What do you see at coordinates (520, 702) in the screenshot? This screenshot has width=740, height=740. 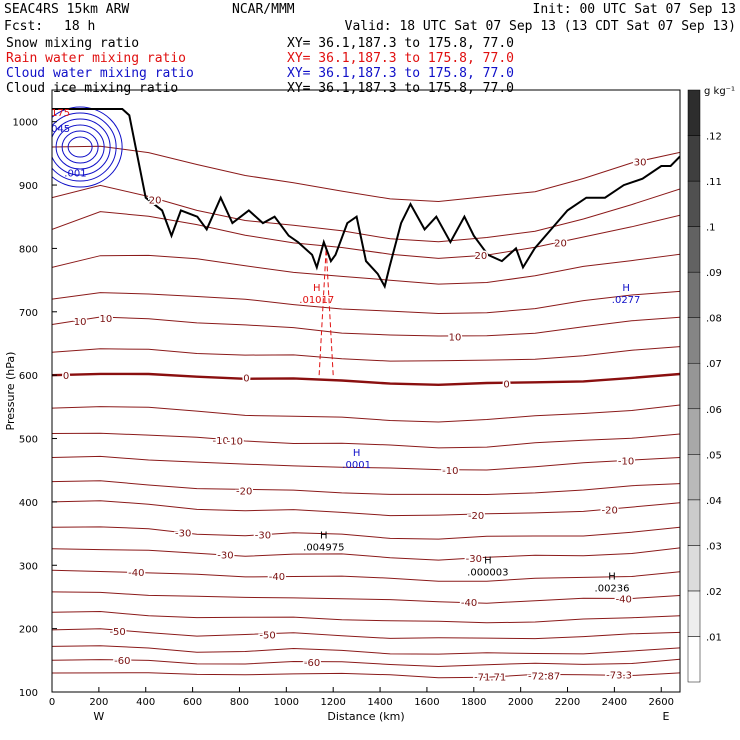 I see `x-tick-label-10: 2000` at bounding box center [520, 702].